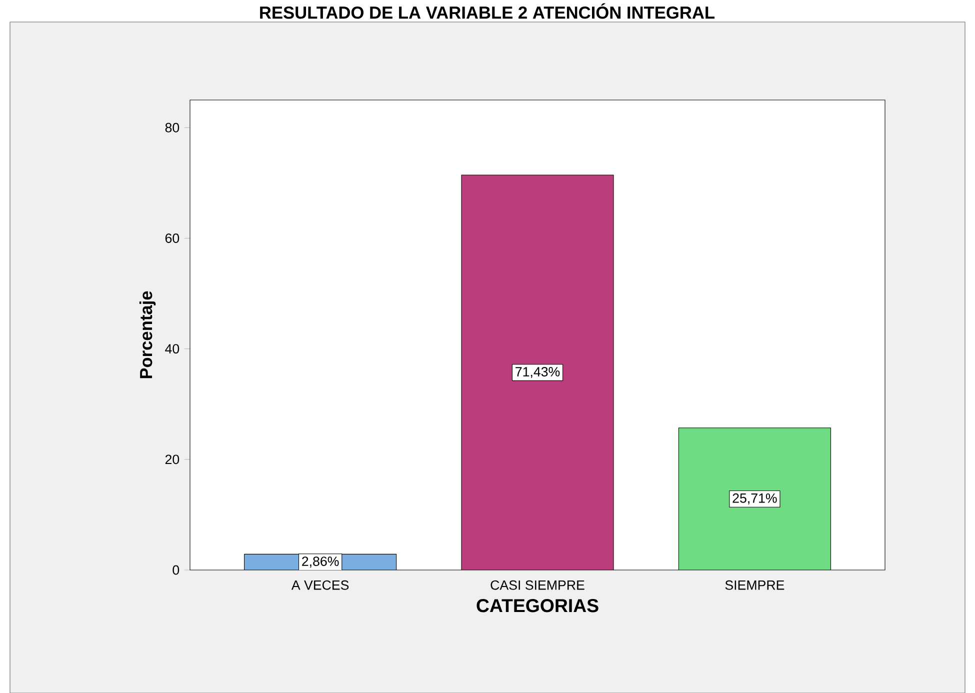  Describe the element at coordinates (538, 372) in the screenshot. I see `data-label: 71,43%` at that location.